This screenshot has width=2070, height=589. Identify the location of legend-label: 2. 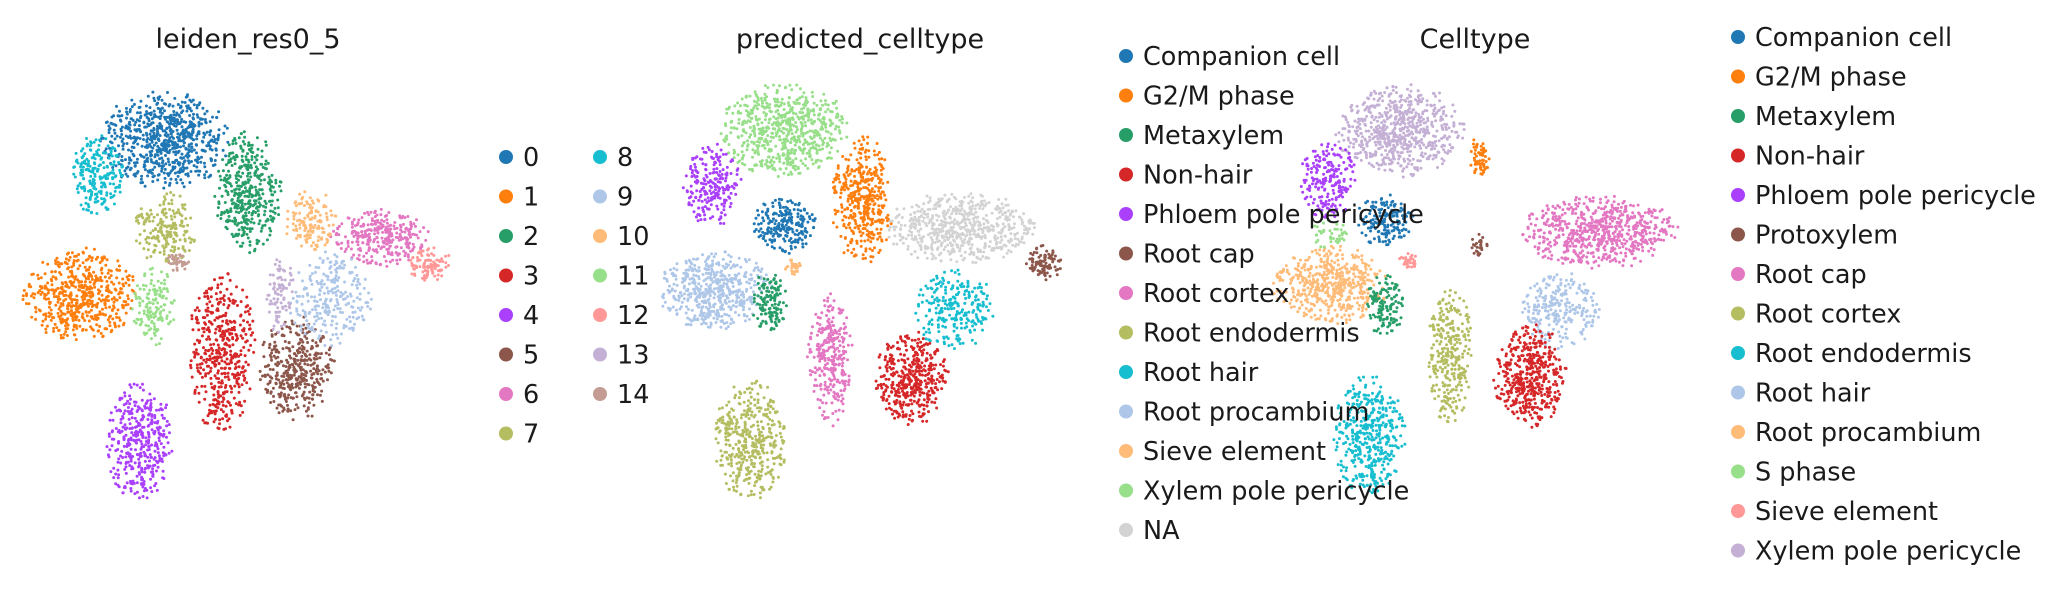
(531, 237).